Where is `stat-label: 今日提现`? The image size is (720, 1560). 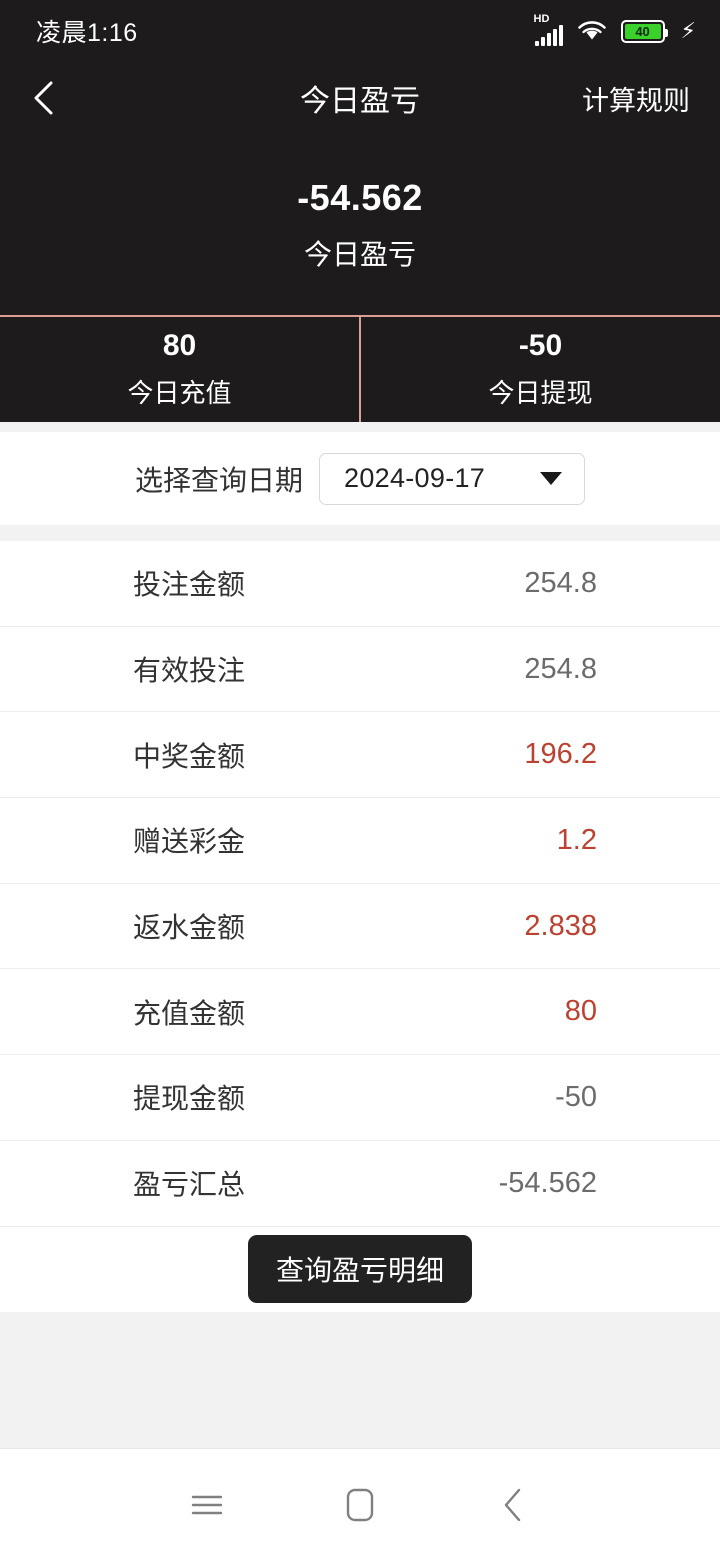 stat-label: 今日提现 is located at coordinates (540, 393).